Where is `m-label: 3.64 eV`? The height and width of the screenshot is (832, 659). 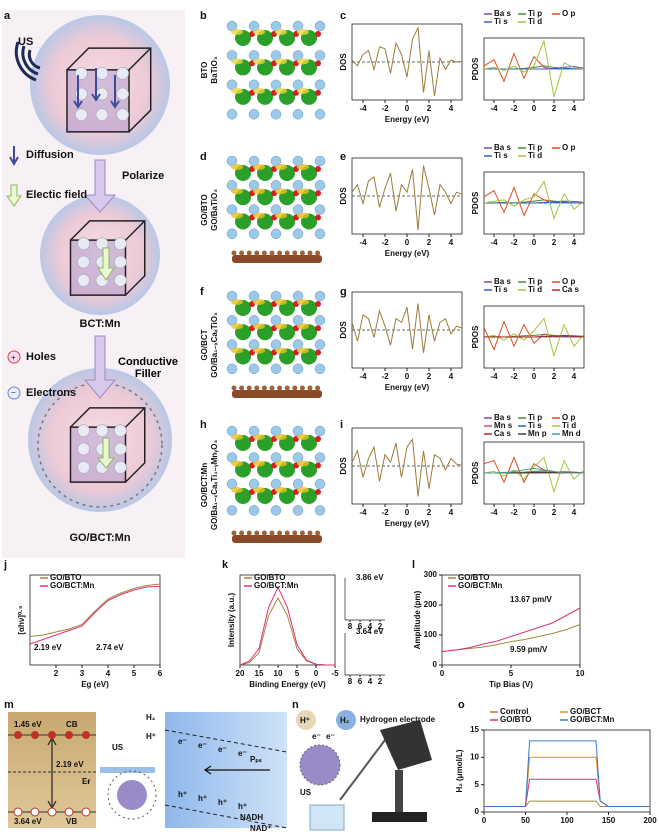
m-label: 3.64 eV is located at coordinates (28, 821).